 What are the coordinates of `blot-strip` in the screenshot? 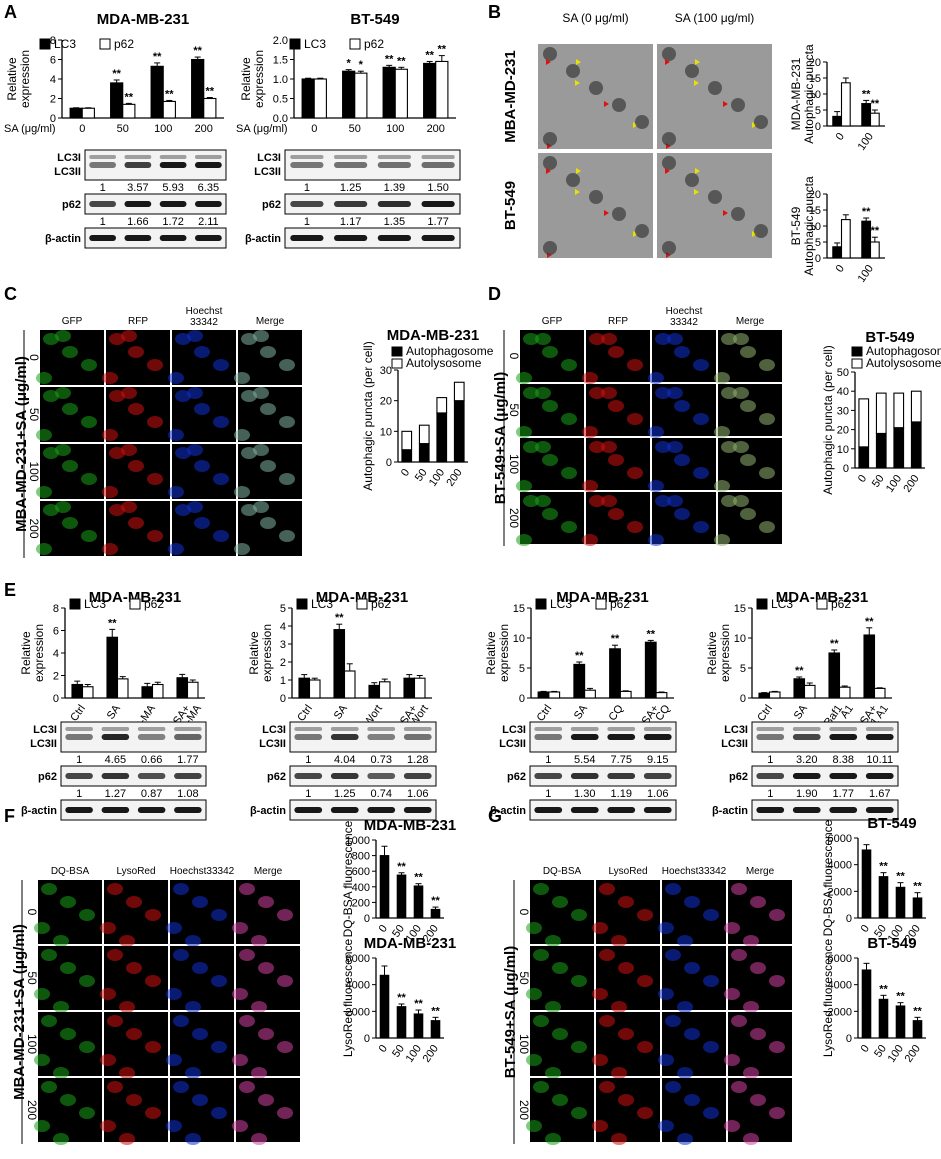 It's located at (363, 776).